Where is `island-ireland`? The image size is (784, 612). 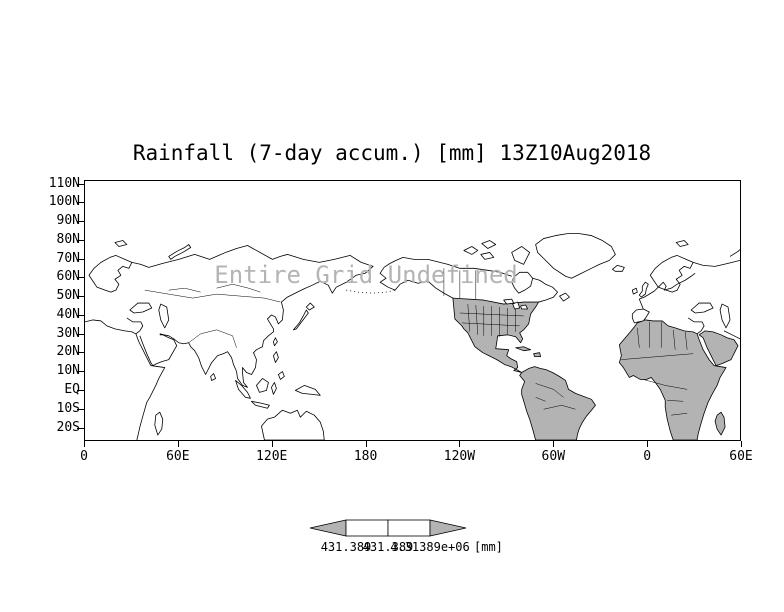
island-ireland is located at coordinates (634, 291).